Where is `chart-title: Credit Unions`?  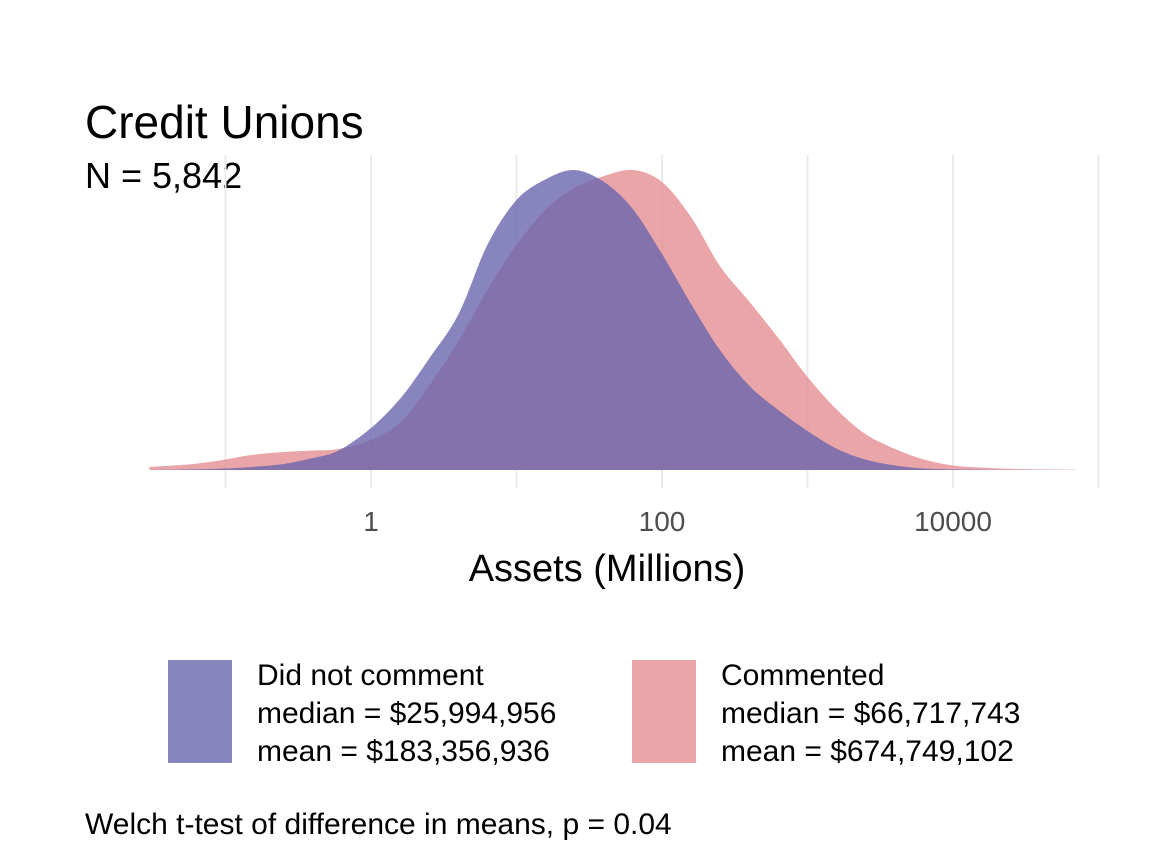 chart-title: Credit Unions is located at coordinates (224, 122).